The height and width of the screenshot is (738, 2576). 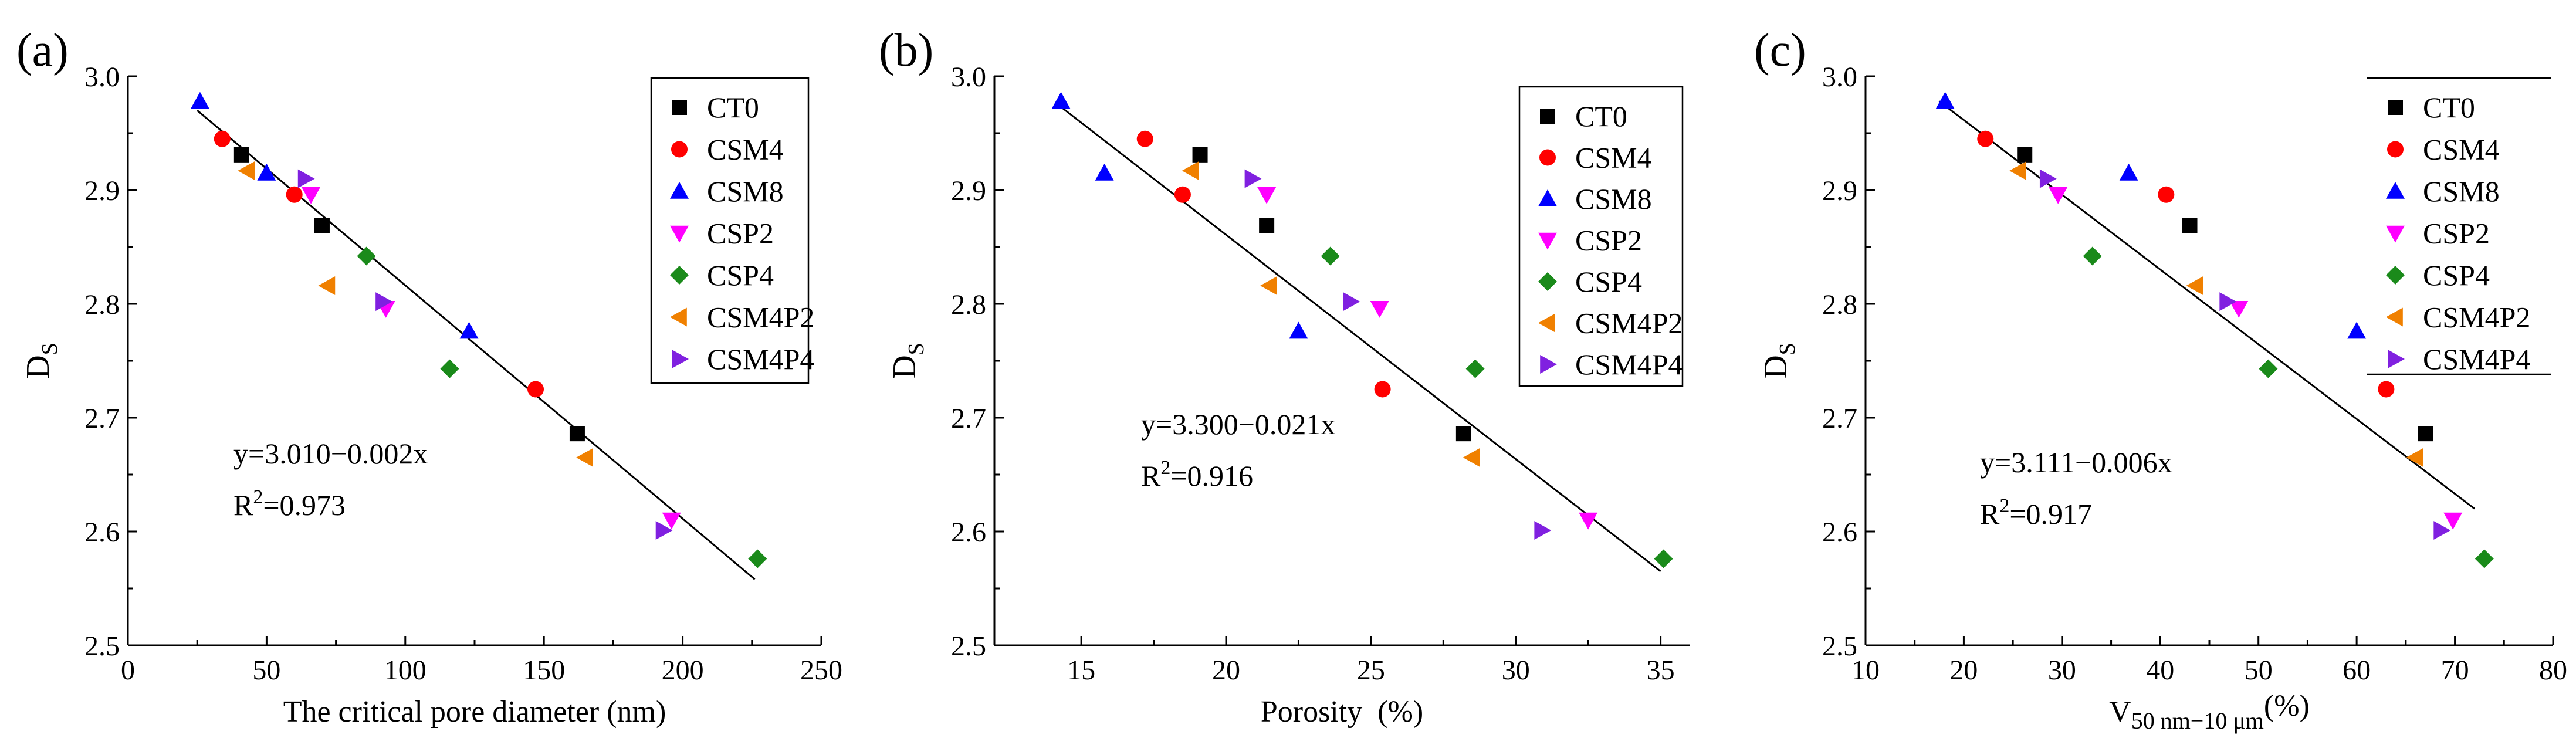 I want to click on legend-marker-csp4, so click(x=1547, y=282).